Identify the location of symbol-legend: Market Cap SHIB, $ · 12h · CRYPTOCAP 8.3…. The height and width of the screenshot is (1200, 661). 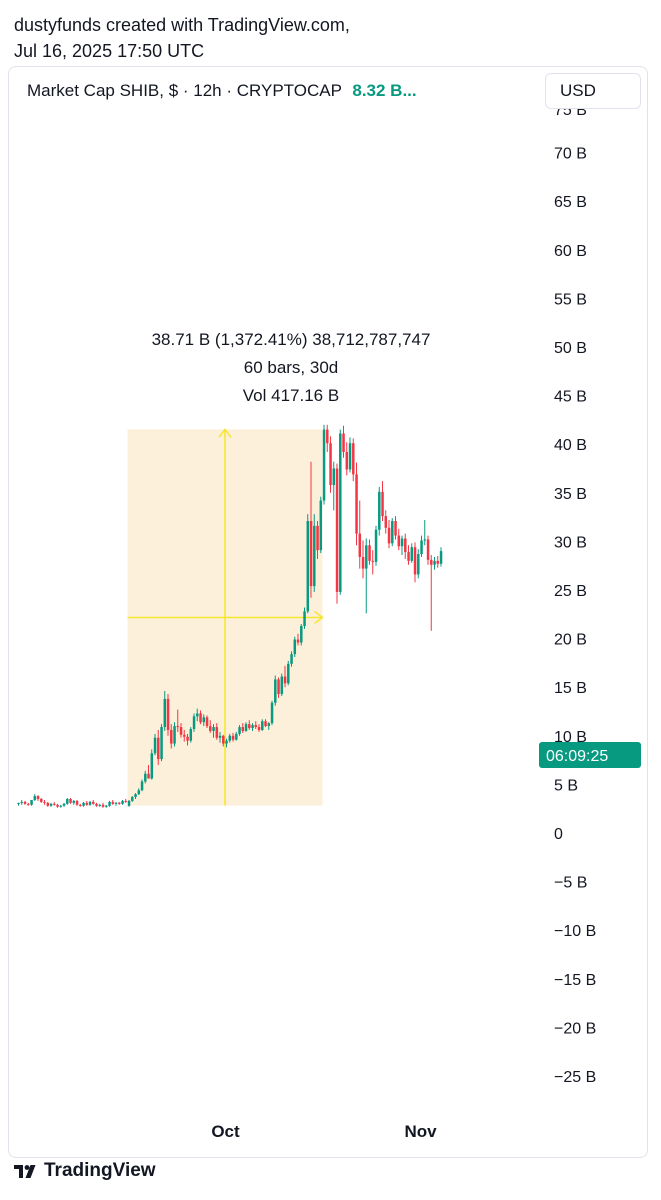
(222, 91).